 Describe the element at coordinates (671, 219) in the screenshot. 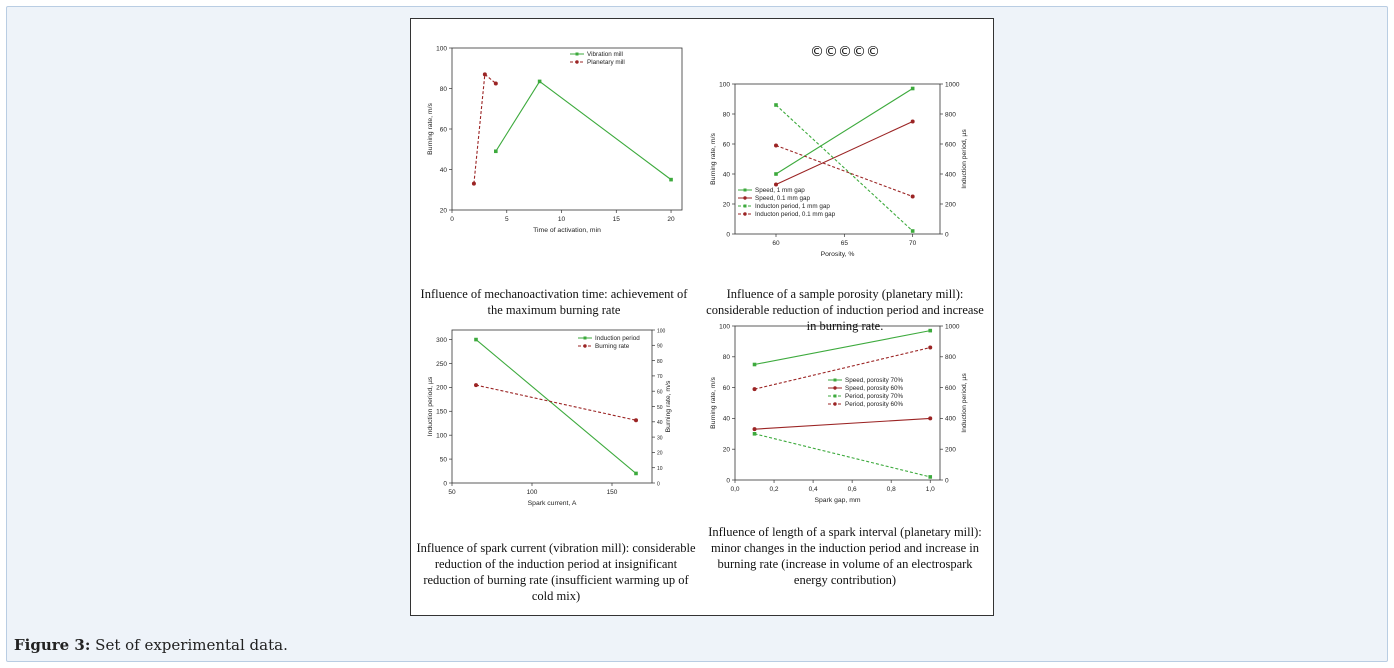

I see `x-tick-label: 20` at that location.